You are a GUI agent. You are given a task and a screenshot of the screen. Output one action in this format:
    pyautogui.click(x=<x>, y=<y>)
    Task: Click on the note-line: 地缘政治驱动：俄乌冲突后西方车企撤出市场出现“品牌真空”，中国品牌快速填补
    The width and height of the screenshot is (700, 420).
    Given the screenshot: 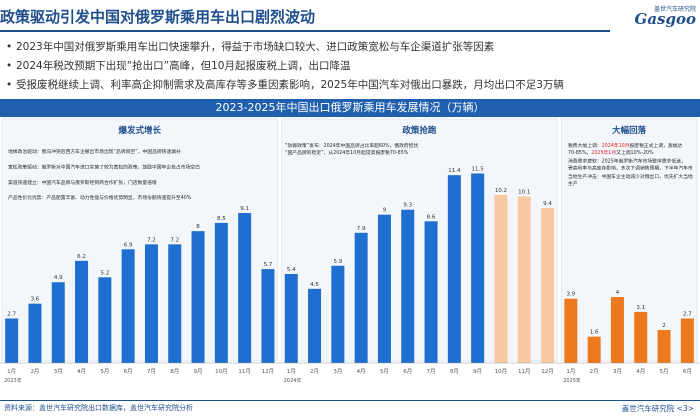 What is the action you would take?
    pyautogui.click(x=94, y=151)
    